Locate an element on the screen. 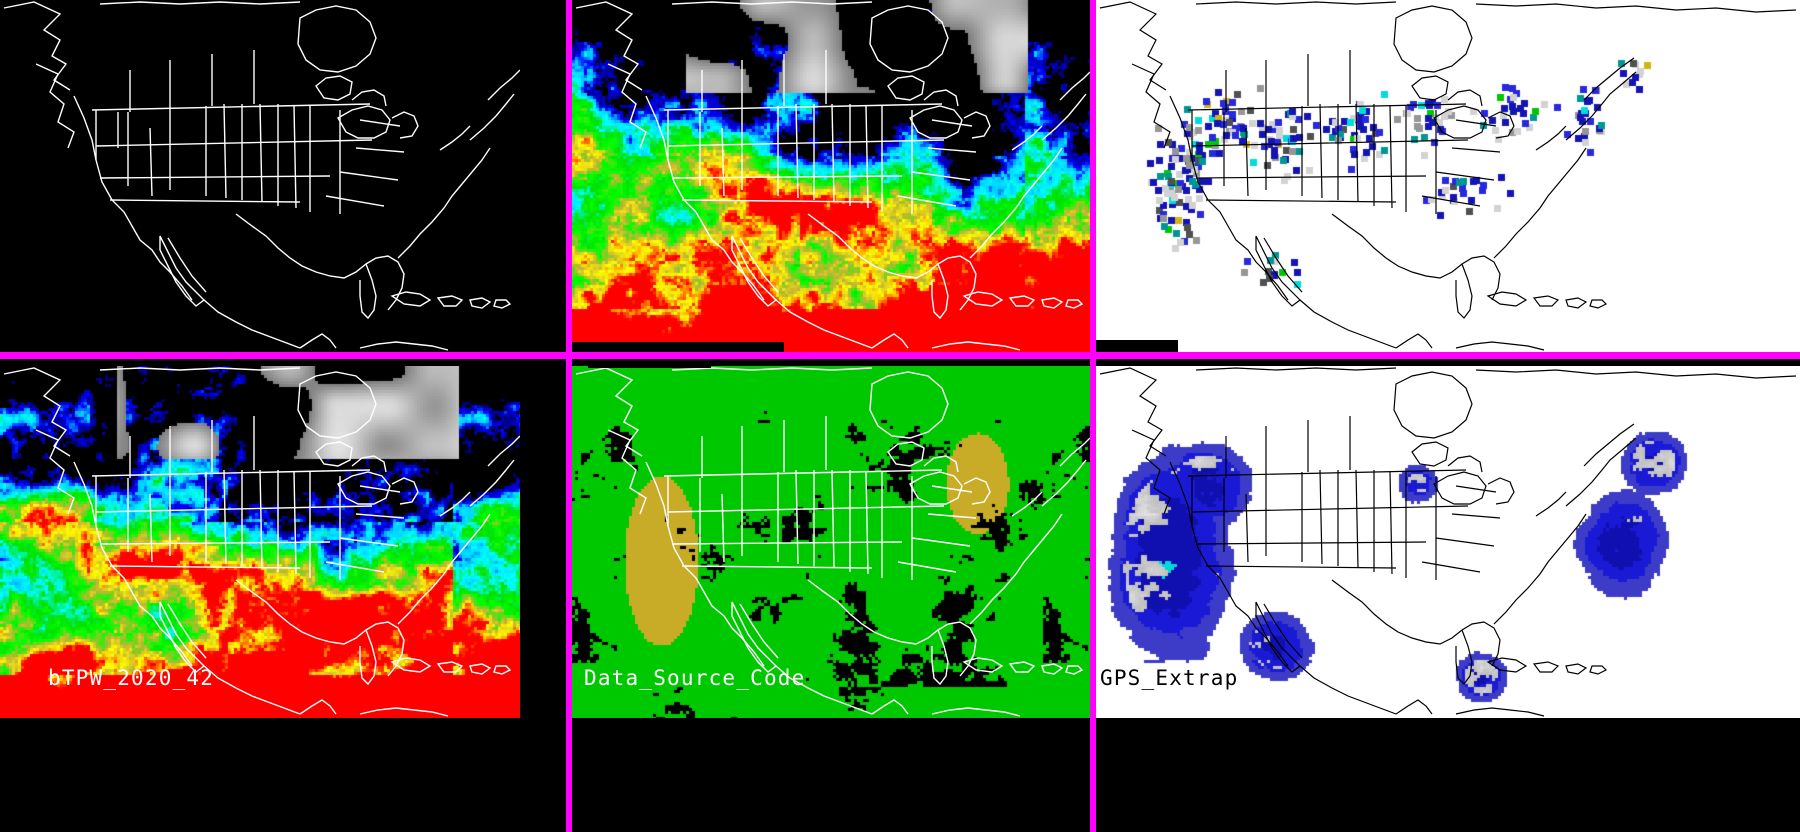 This screenshot has width=1800, height=832. tpw-field-btpw is located at coordinates (260, 542).